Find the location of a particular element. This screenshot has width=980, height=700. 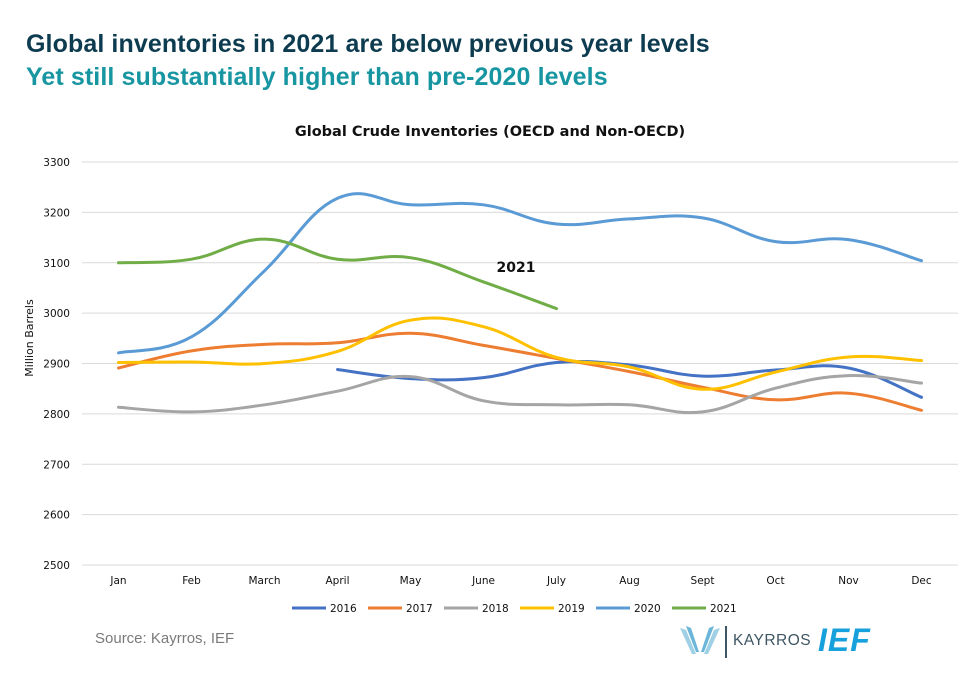

y-tick-label: 3300 is located at coordinates (56, 163).